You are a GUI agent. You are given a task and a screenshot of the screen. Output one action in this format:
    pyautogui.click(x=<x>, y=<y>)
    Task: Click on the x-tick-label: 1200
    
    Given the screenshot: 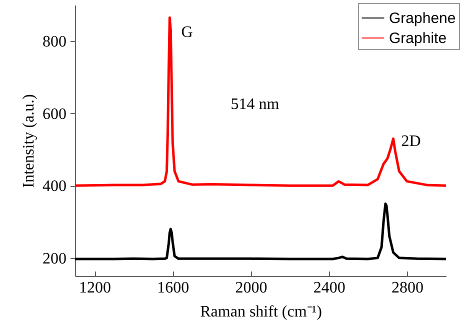 What is the action you would take?
    pyautogui.click(x=95, y=288)
    